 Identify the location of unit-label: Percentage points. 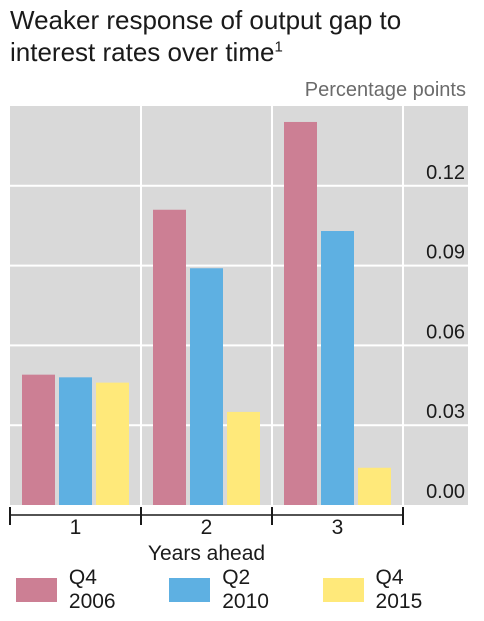
(385, 90).